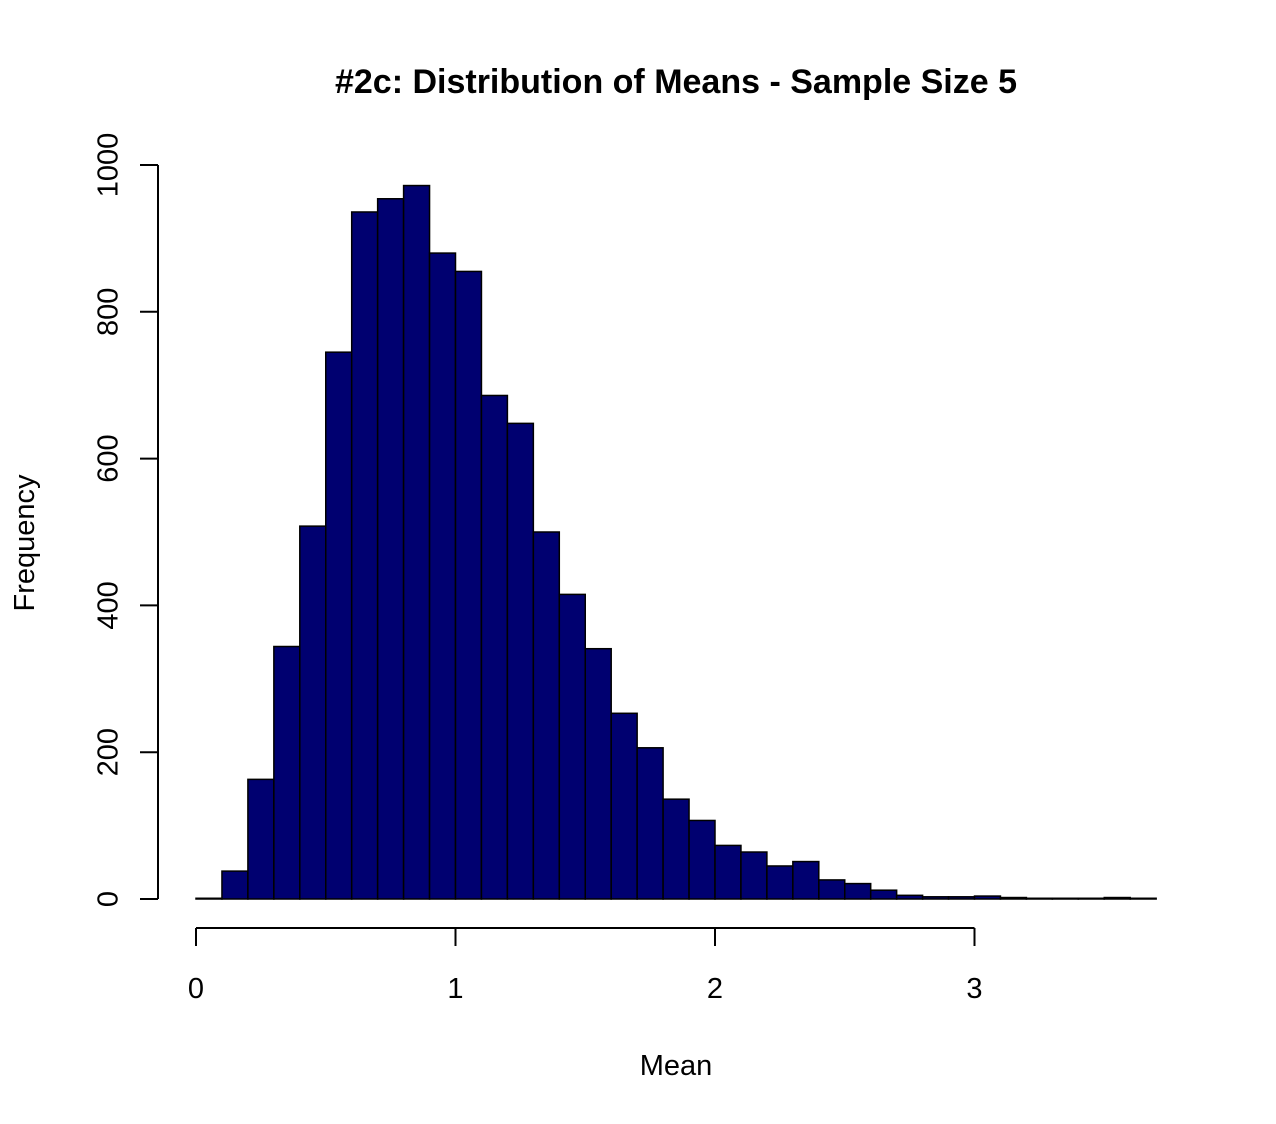 The height and width of the screenshot is (1124, 1276). What do you see at coordinates (455, 989) in the screenshot?
I see `x-tick-label: 1` at bounding box center [455, 989].